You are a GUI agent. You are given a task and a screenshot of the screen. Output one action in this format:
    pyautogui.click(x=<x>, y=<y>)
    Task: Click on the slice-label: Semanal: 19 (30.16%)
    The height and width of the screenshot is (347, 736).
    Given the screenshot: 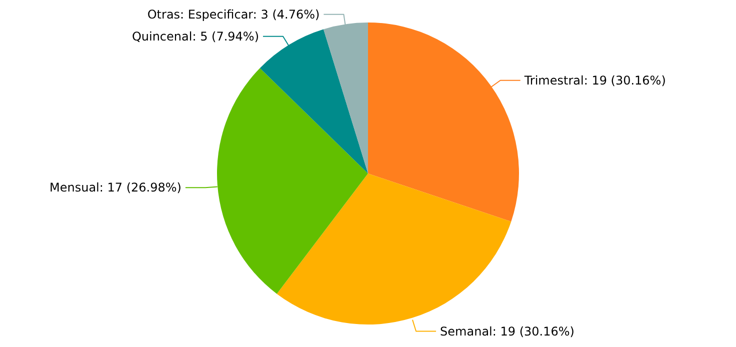 What is the action you would take?
    pyautogui.click(x=507, y=331)
    